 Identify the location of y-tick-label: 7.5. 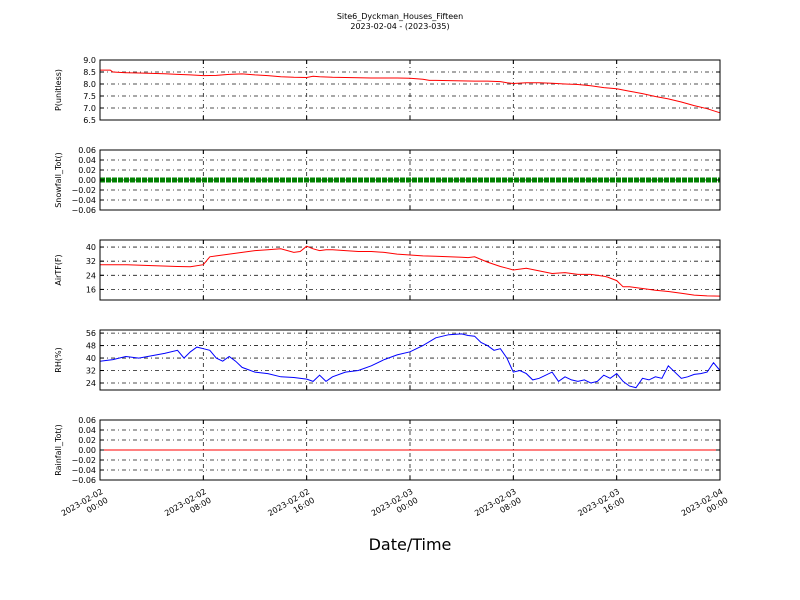
(89, 96).